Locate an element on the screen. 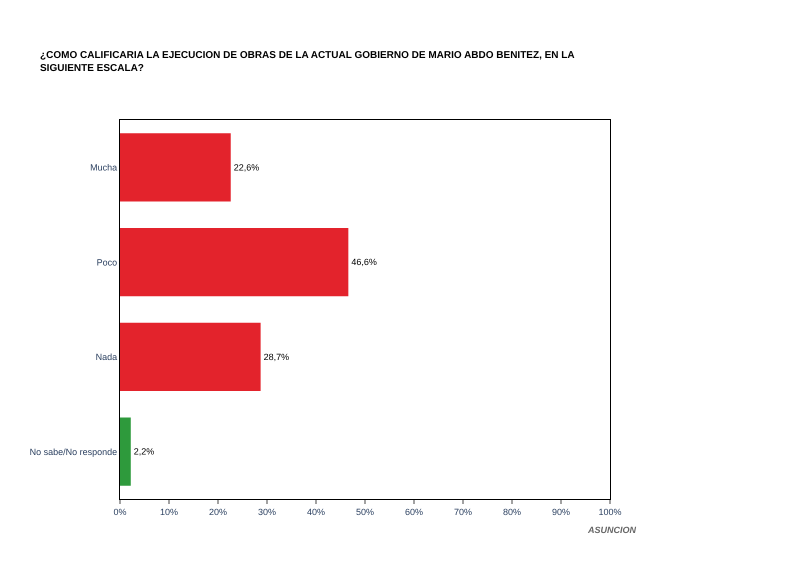 The height and width of the screenshot is (579, 800). x-tick-label: 50% is located at coordinates (365, 511).